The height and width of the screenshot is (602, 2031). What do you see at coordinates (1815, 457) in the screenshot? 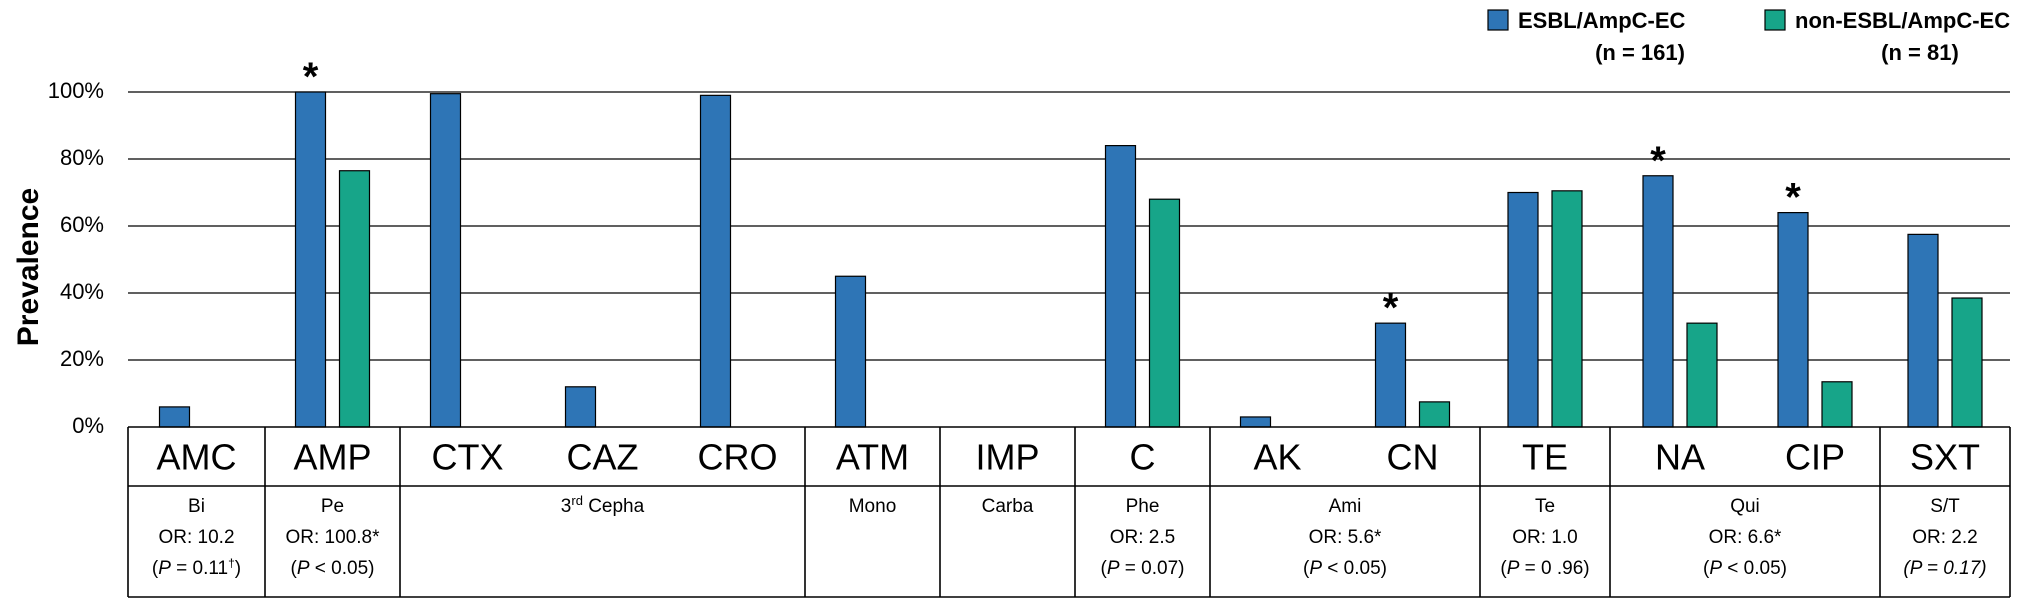
I see `category-label: CIP` at bounding box center [1815, 457].